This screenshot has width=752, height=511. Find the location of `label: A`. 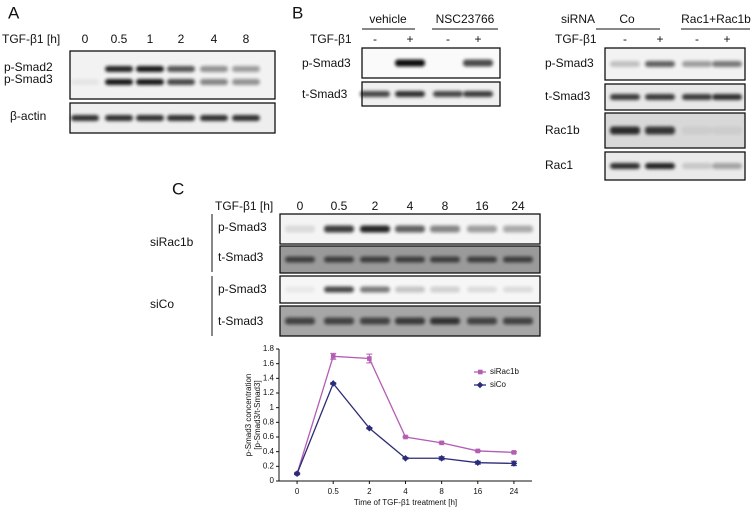

label: A is located at coordinates (14, 12).